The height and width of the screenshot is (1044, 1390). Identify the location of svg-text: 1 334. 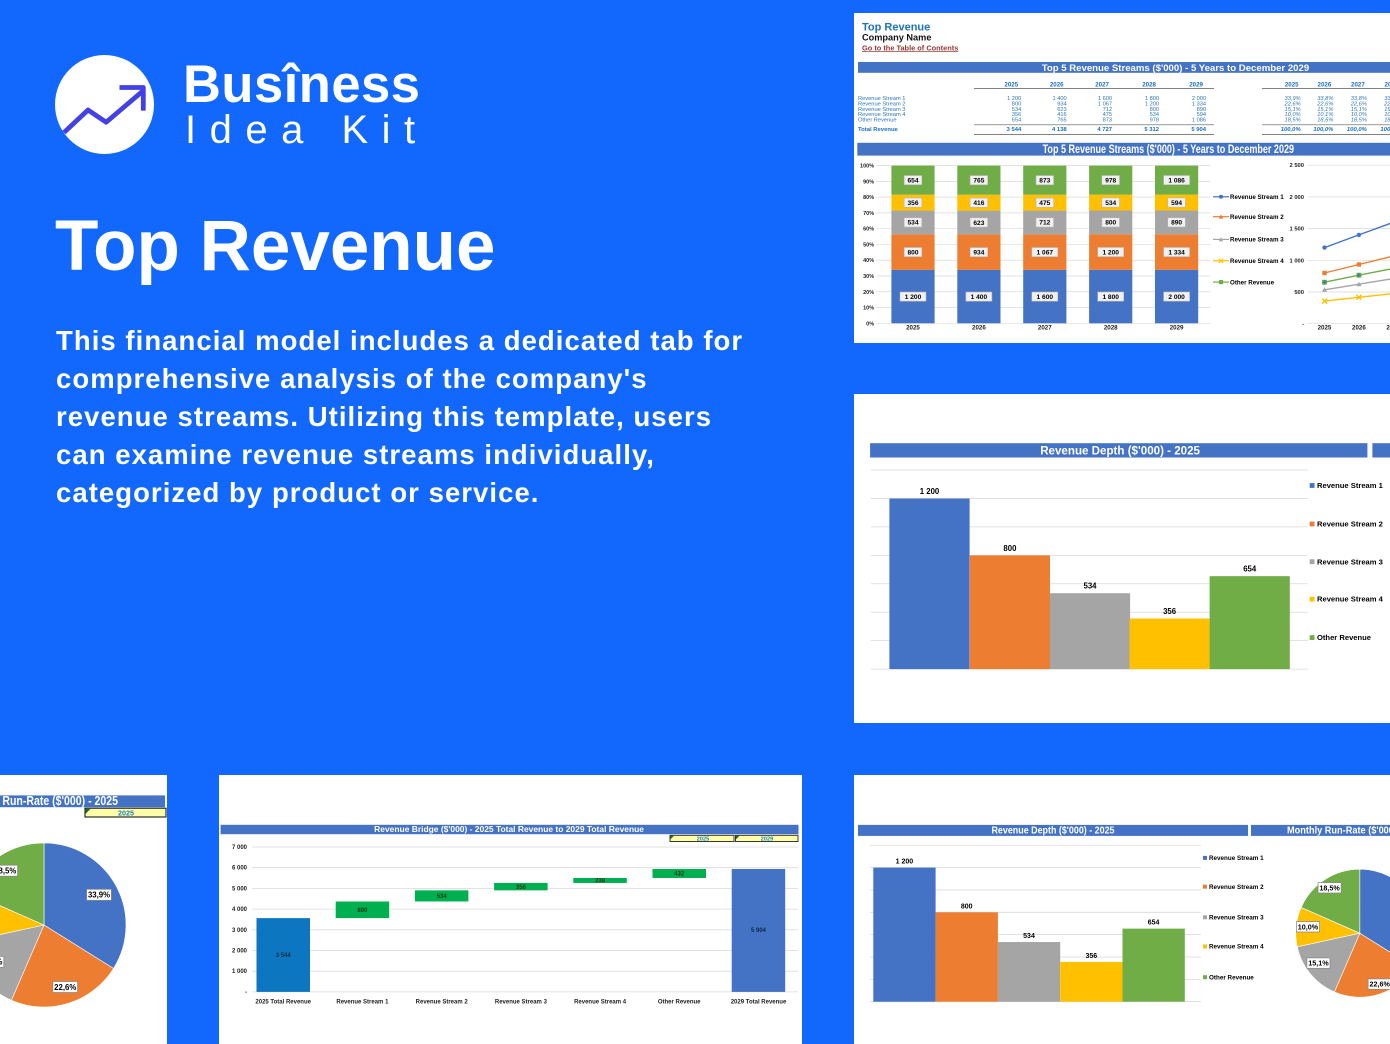
(1199, 104).